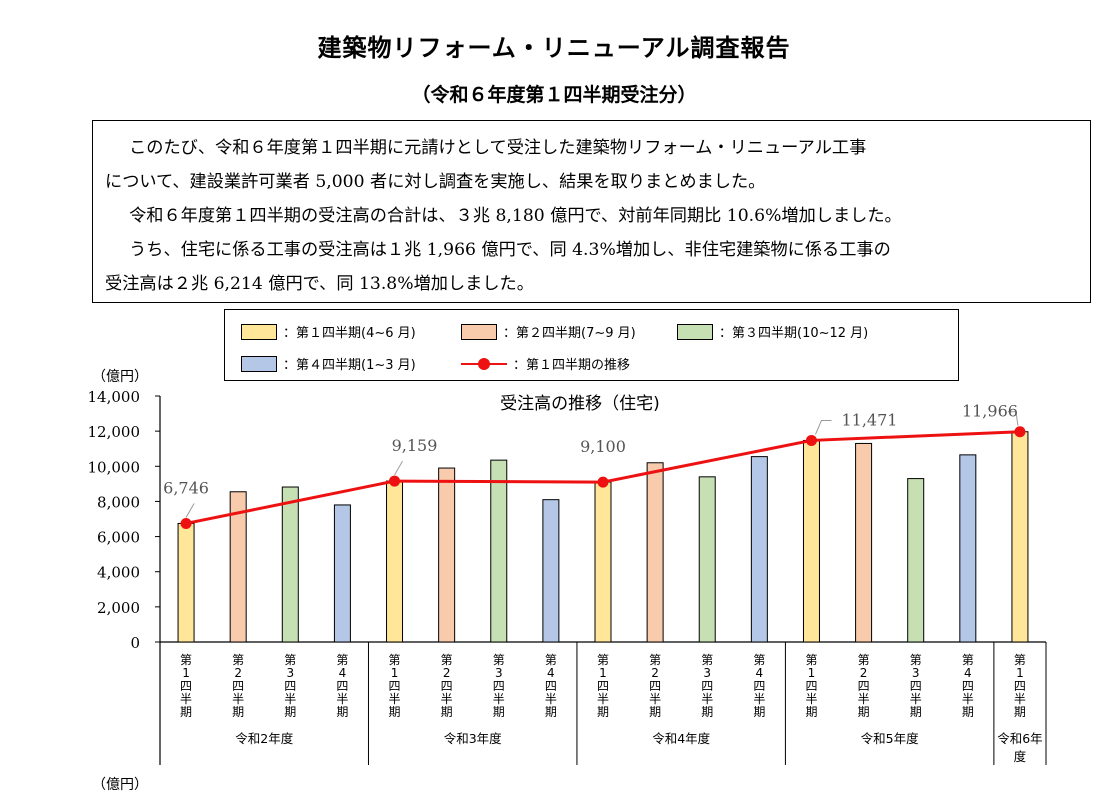 This screenshot has width=1108, height=794. I want to click on legend-label: ：第１四半期(4~6 月), so click(349, 333).